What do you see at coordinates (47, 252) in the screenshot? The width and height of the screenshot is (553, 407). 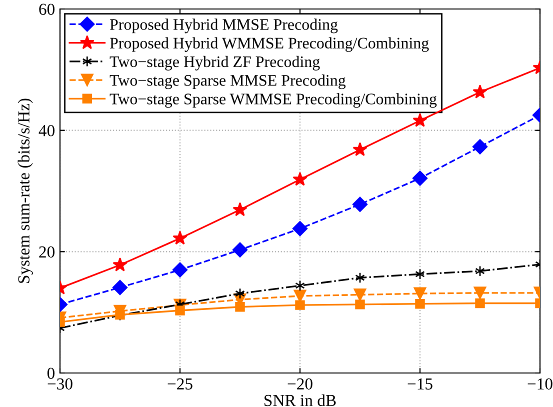 I see `y-tick-label: 20` at bounding box center [47, 252].